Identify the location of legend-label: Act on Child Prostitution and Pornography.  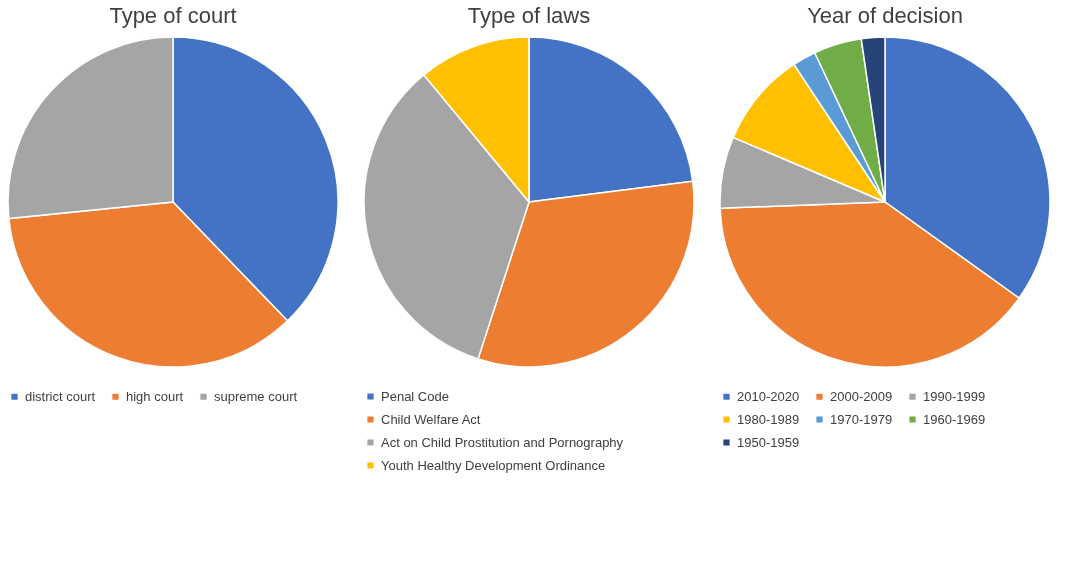
(502, 442).